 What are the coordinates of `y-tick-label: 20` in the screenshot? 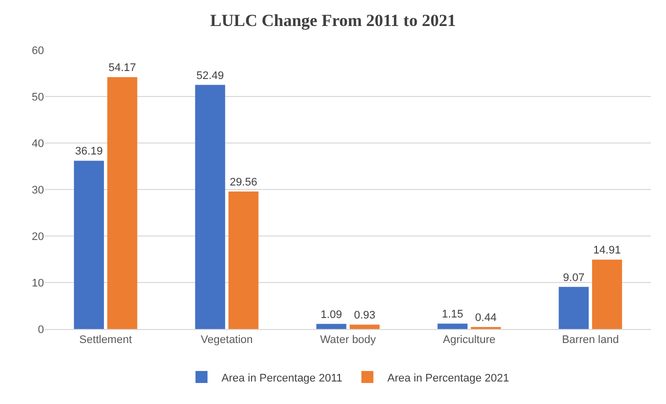 It's located at (38, 236).